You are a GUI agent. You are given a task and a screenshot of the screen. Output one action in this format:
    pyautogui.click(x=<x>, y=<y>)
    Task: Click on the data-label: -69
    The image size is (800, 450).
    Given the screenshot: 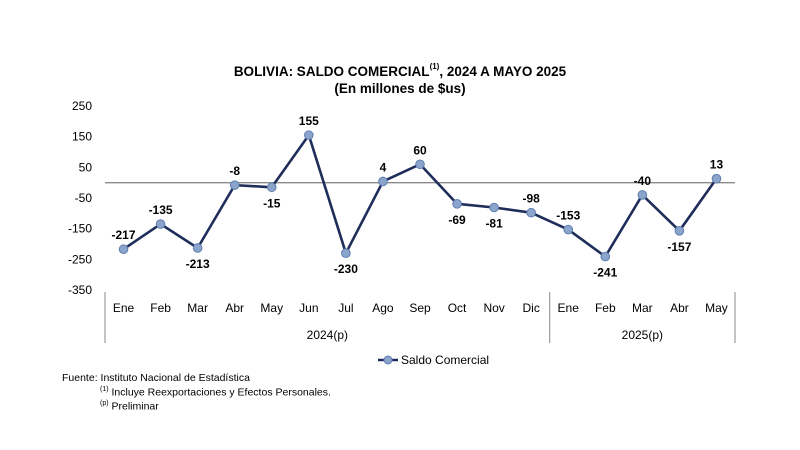 What is the action you would take?
    pyautogui.click(x=457, y=220)
    